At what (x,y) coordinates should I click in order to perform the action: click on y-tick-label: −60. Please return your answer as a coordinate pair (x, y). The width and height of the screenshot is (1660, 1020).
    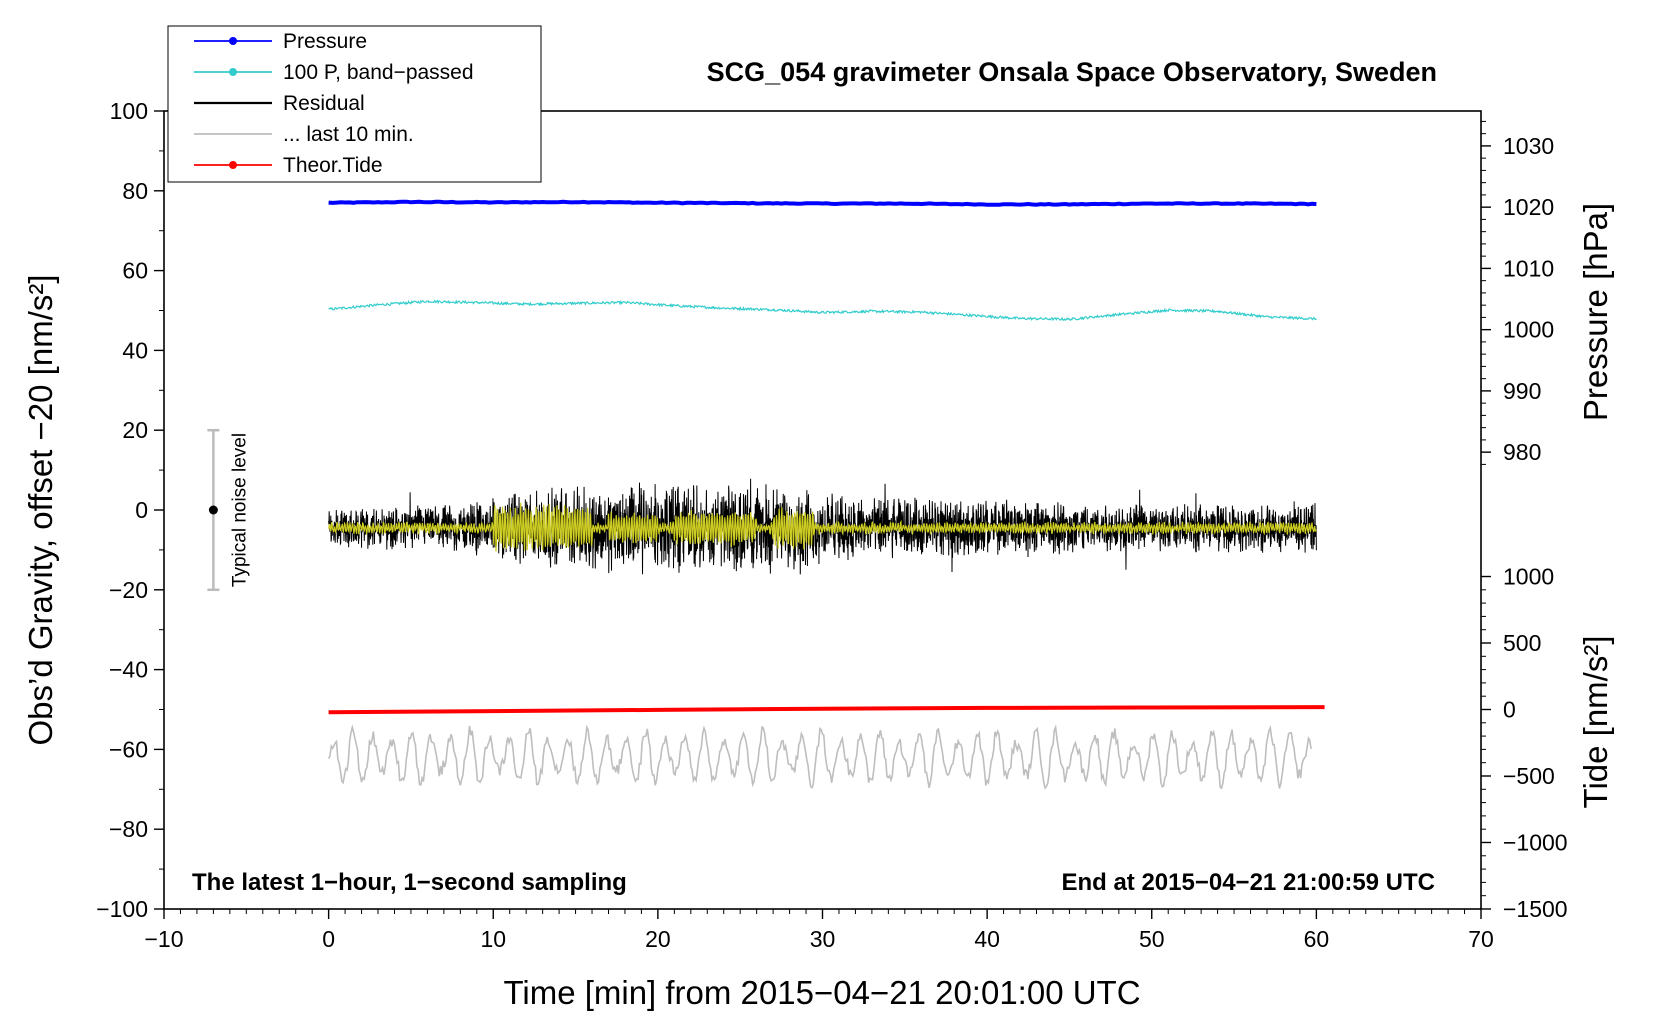
    Looking at the image, I should click on (128, 749).